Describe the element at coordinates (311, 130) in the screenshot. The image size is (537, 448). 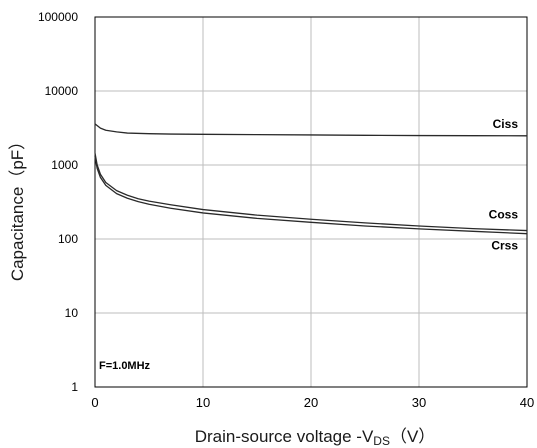
I see `series-line-ciss` at that location.